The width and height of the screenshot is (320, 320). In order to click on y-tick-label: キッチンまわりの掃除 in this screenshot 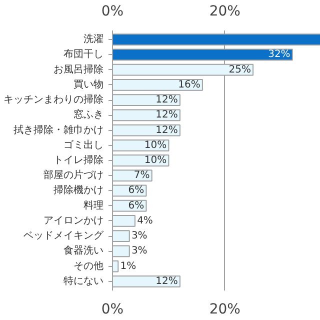, I will do `click(54, 100)`.